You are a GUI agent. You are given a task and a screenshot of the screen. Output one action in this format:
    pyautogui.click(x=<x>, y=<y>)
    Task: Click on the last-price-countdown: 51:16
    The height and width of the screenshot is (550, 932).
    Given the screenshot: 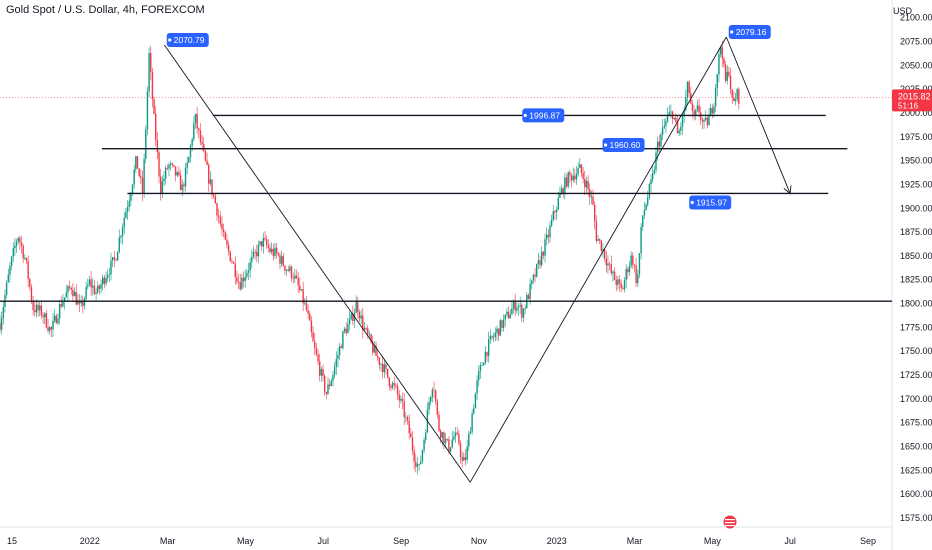 What is the action you would take?
    pyautogui.click(x=908, y=105)
    